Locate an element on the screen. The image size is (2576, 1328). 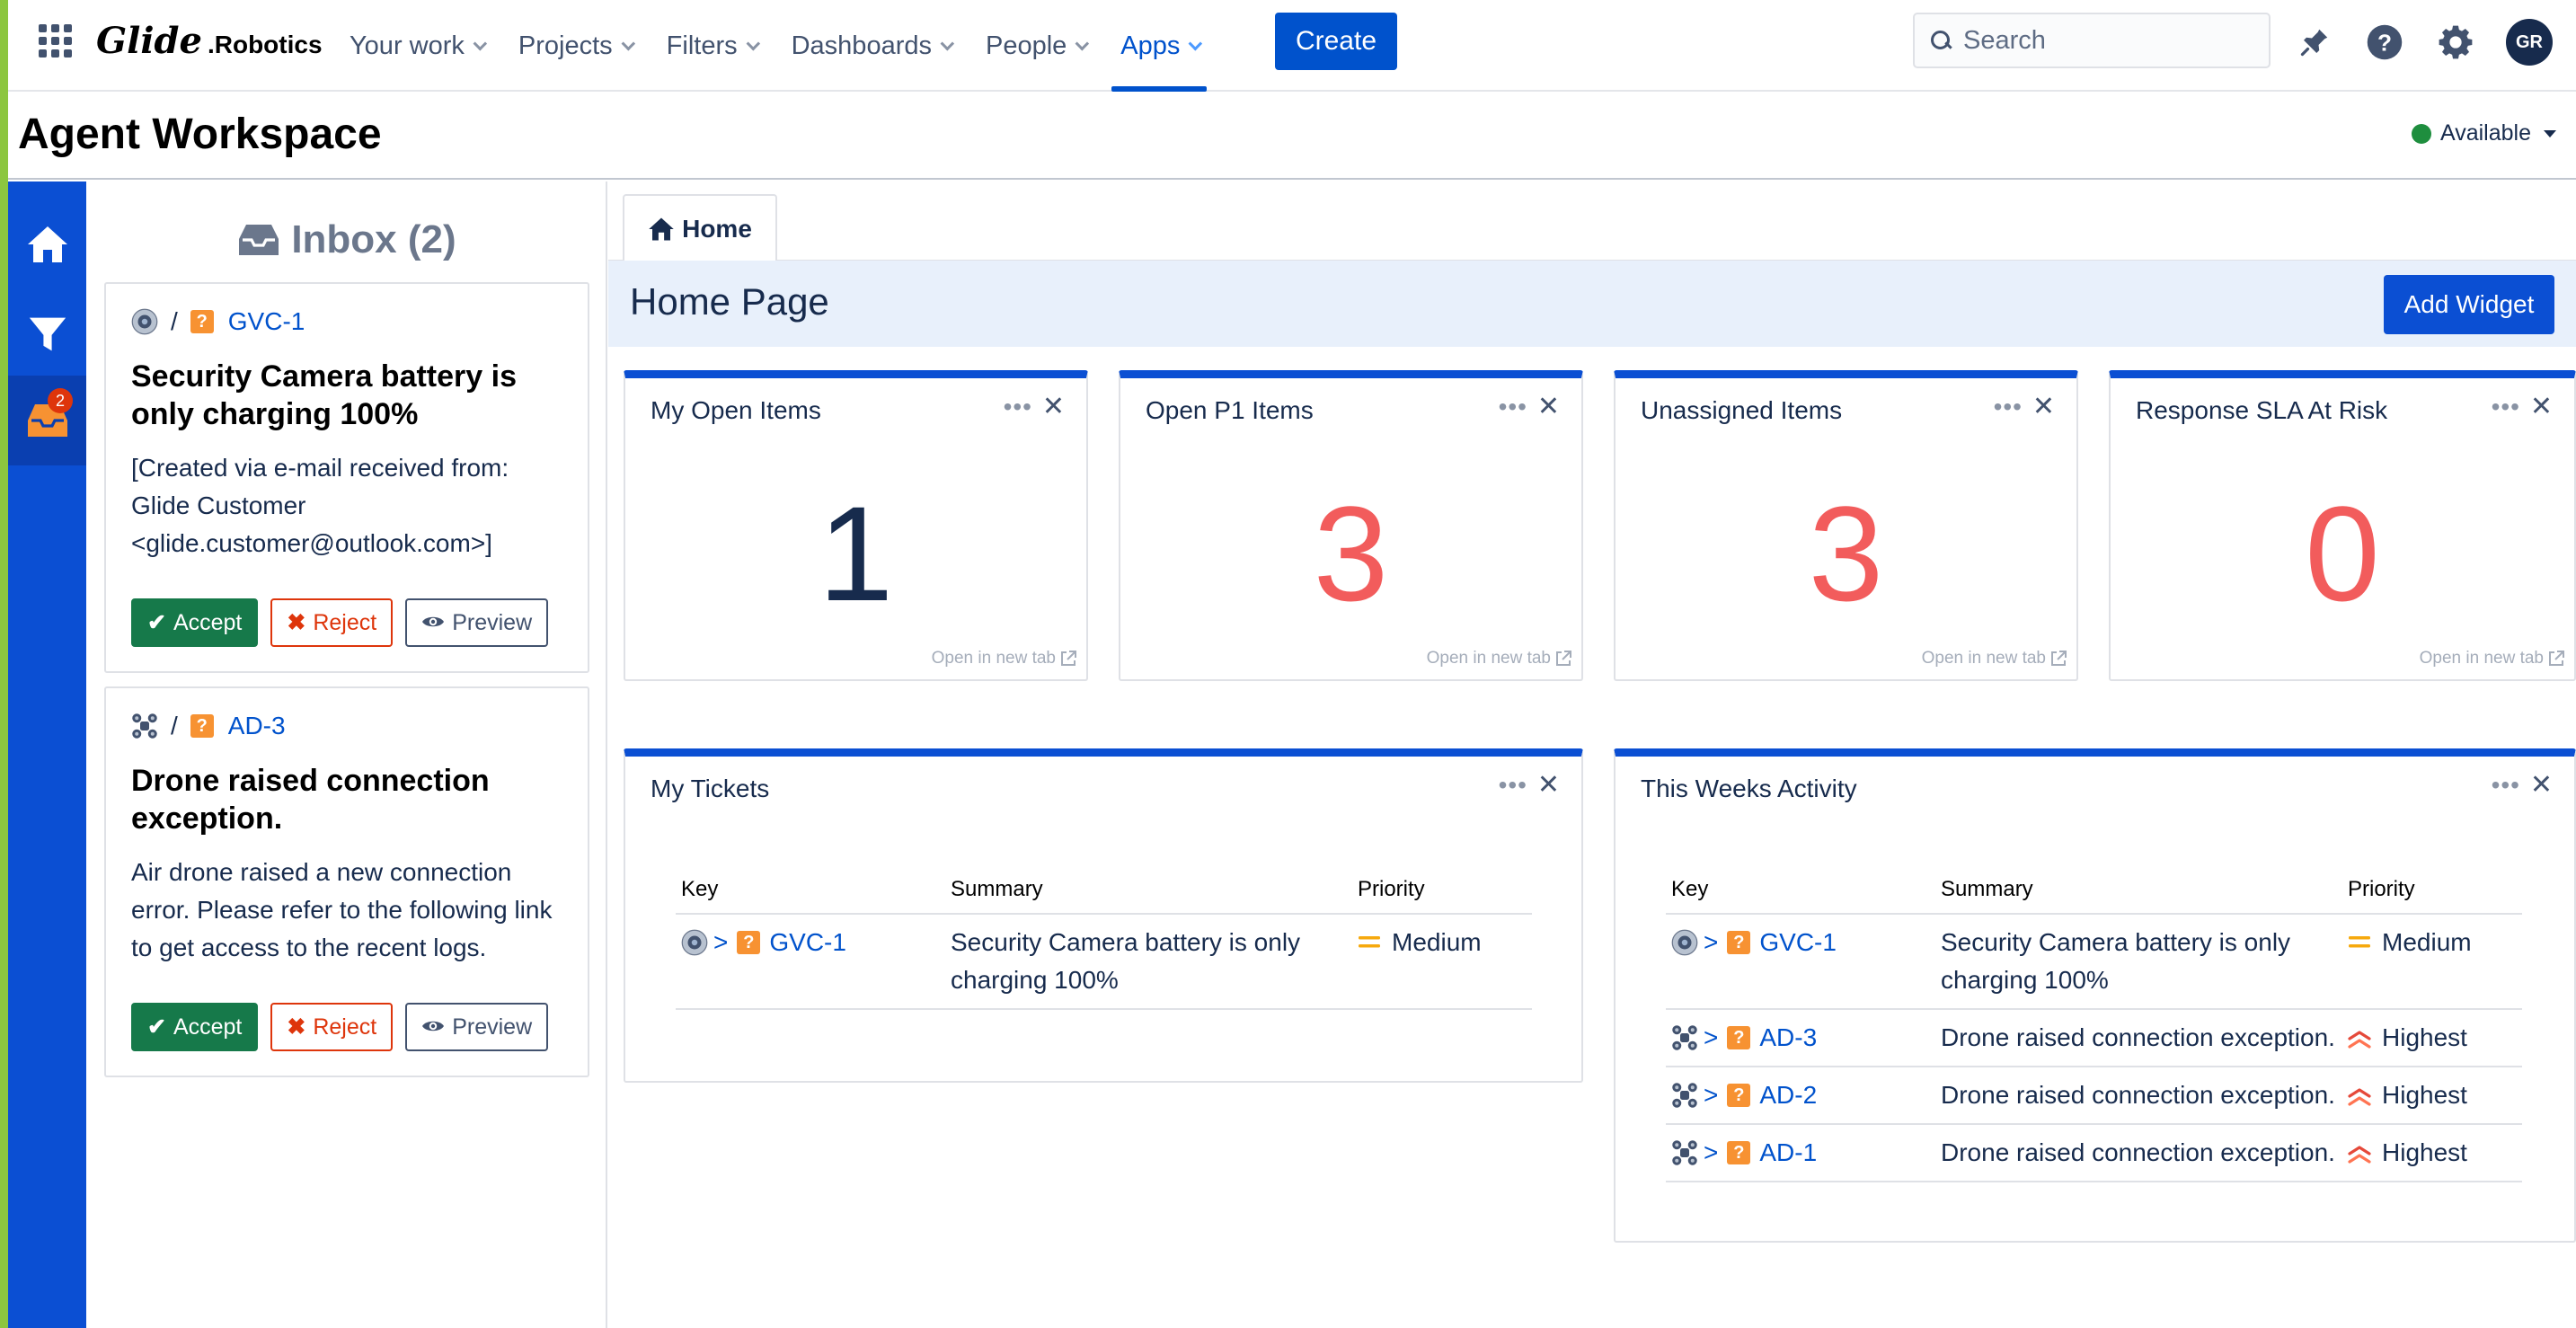
availability-status-dropdown: Available is located at coordinates (2483, 133).